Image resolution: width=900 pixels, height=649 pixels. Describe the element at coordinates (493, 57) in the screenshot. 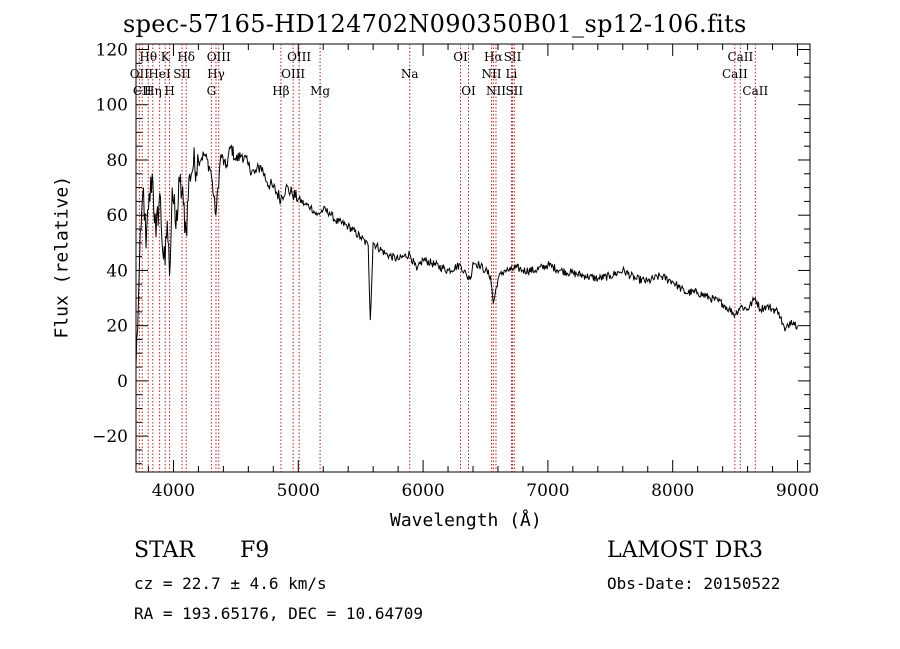

I see `spectral-line-label: Hα` at that location.